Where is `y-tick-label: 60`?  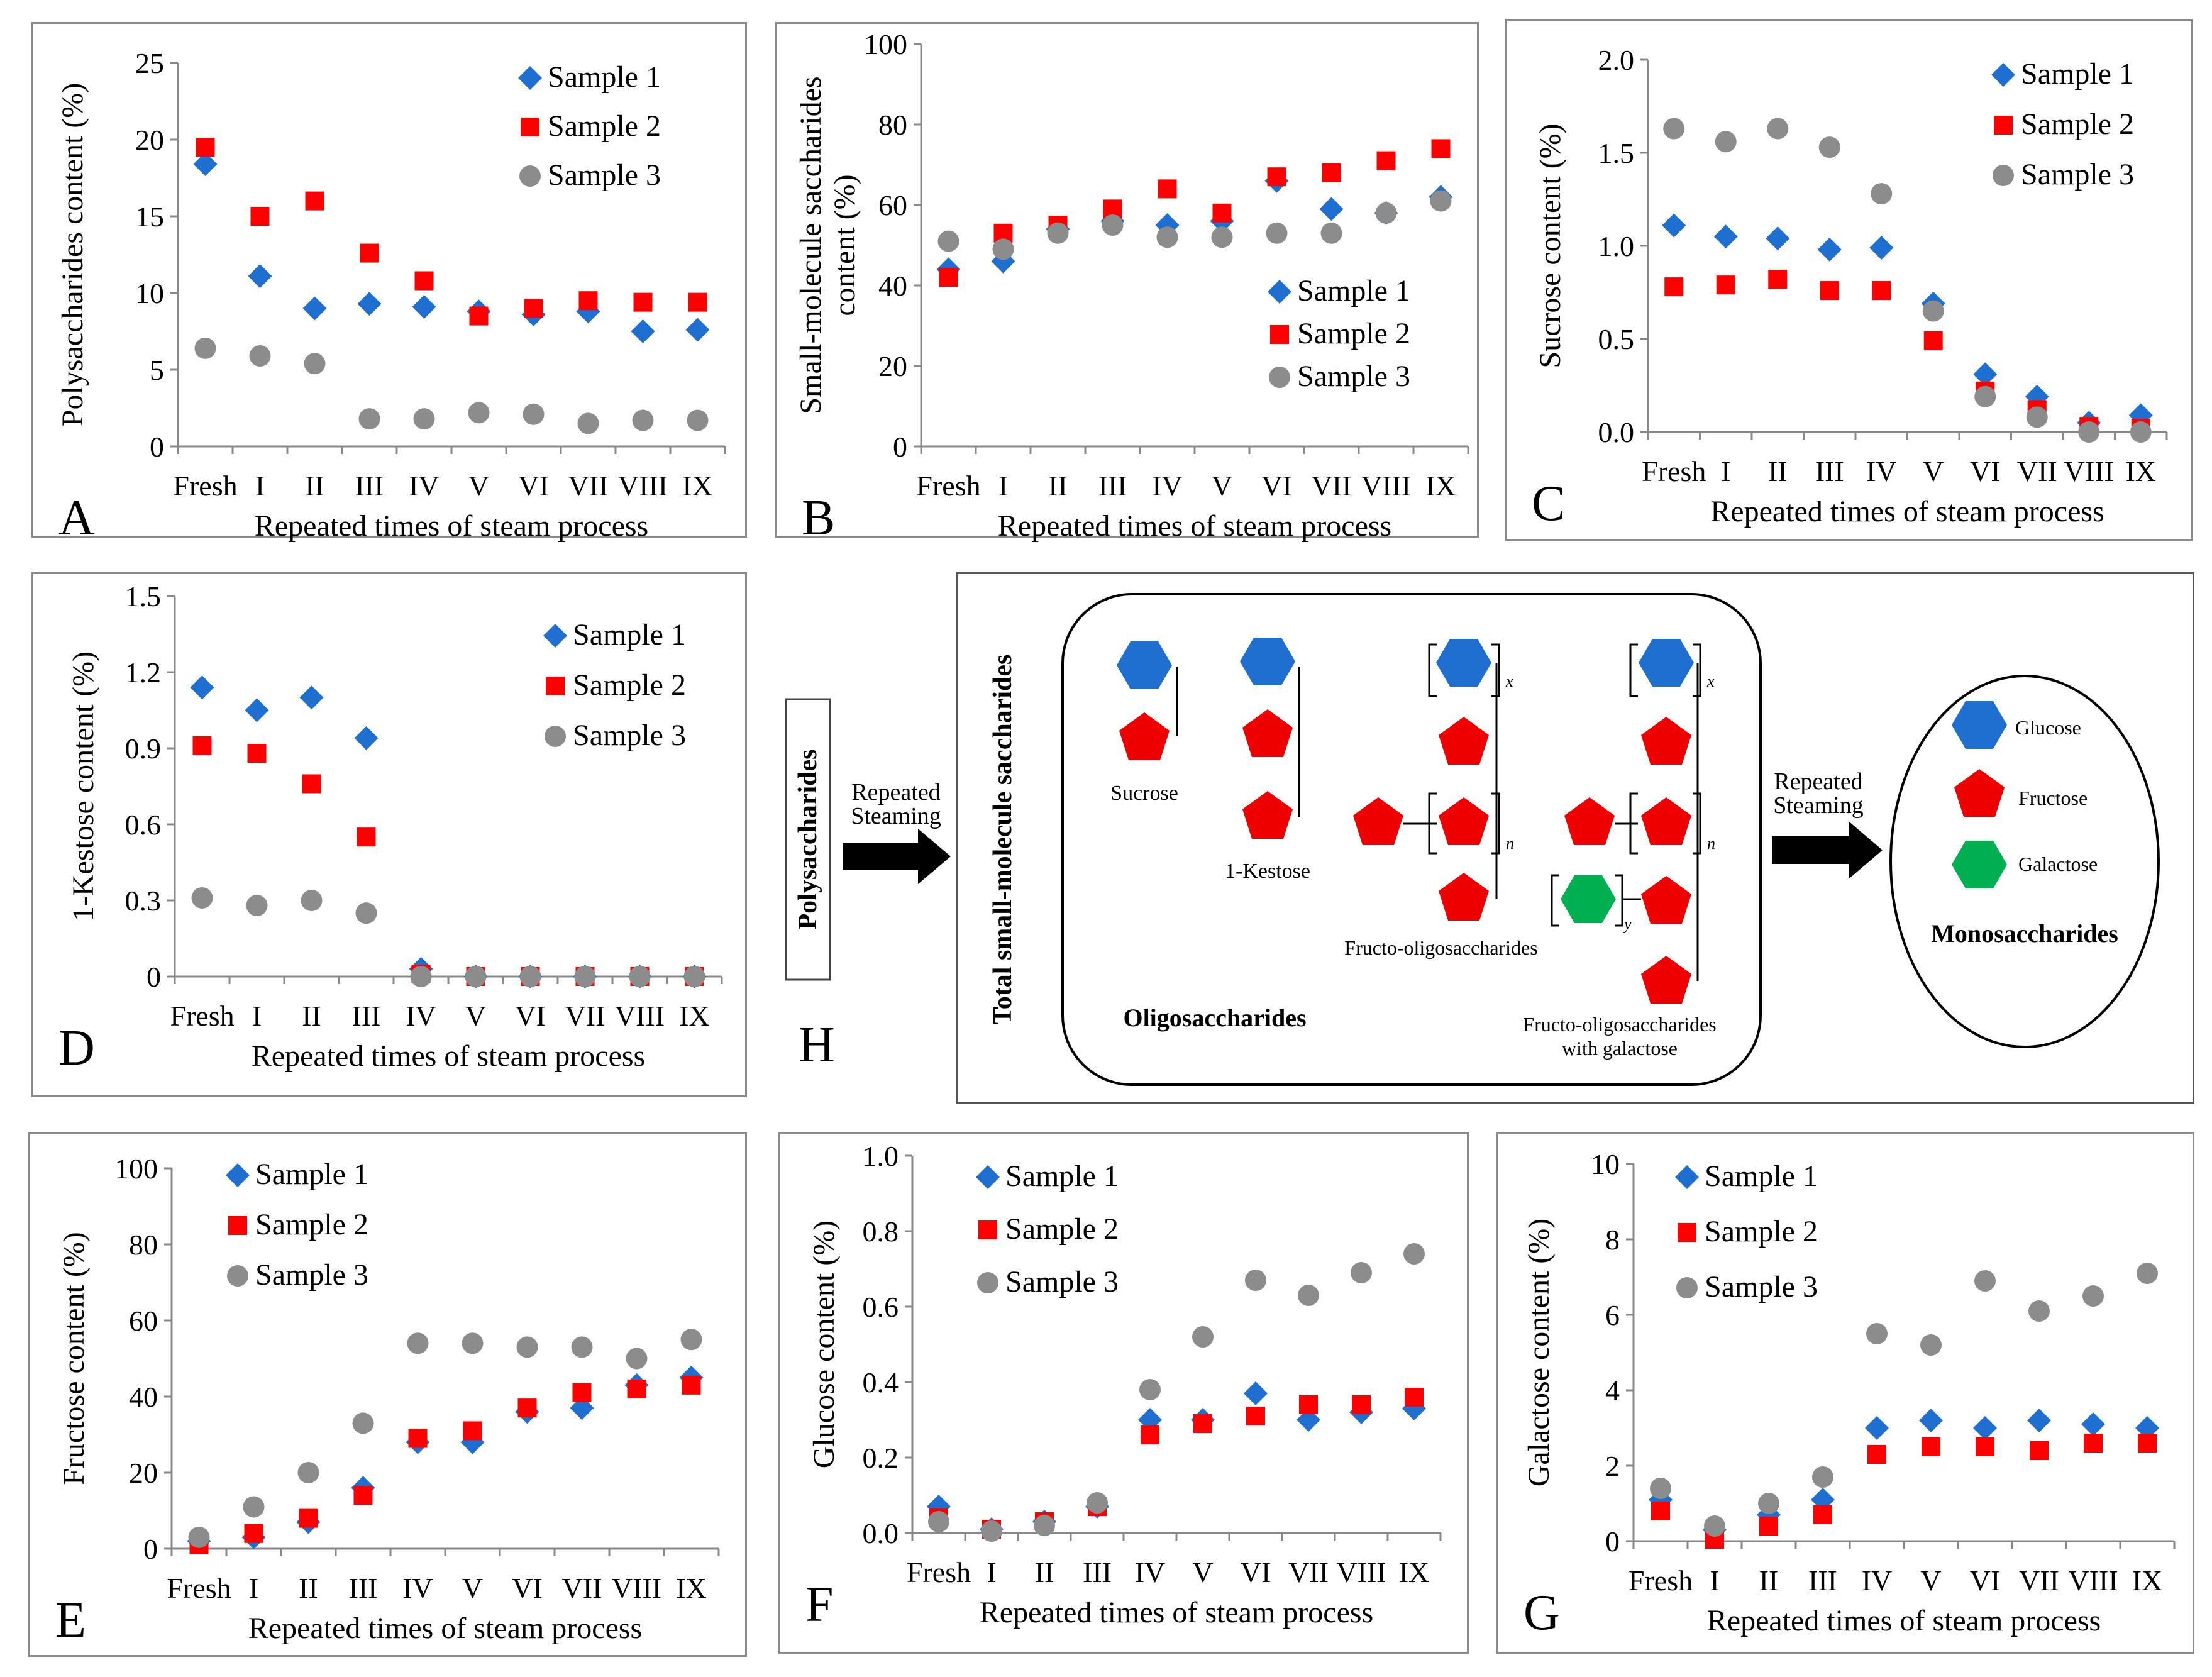
y-tick-label: 60 is located at coordinates (892, 205).